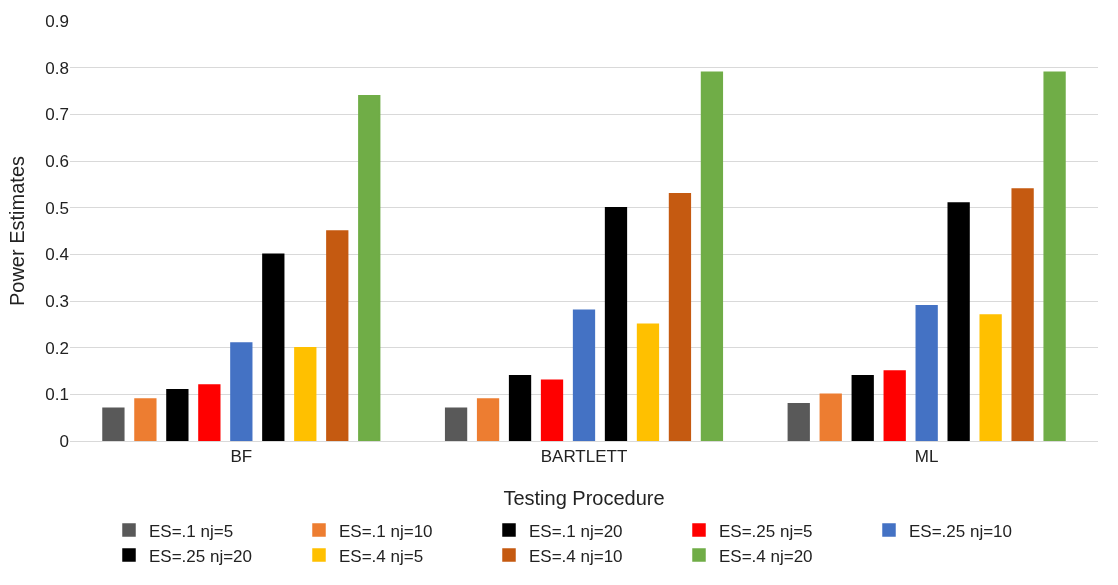 The height and width of the screenshot is (585, 1118). Describe the element at coordinates (766, 556) in the screenshot. I see `legend-label: ES=.4 nj=20` at that location.